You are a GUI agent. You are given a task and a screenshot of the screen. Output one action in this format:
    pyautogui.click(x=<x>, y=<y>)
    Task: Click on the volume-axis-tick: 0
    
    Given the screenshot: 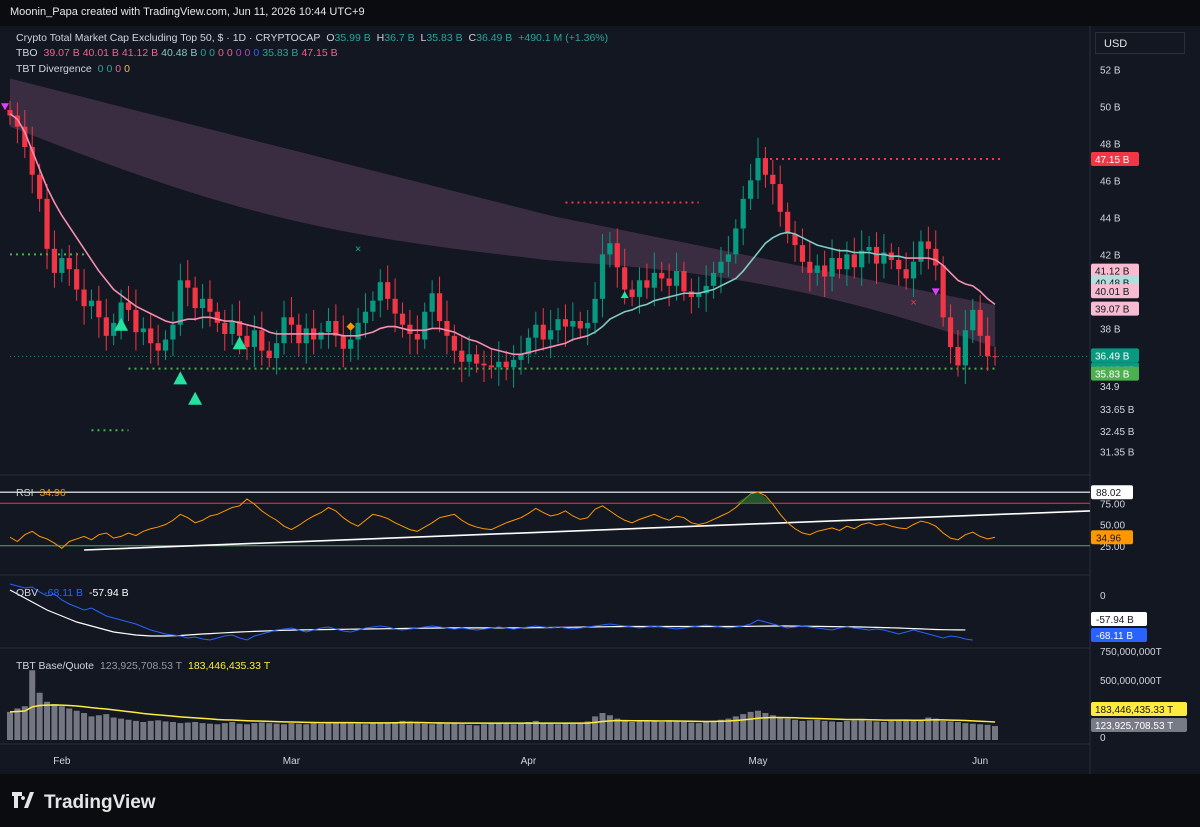 What is the action you would take?
    pyautogui.click(x=1103, y=738)
    